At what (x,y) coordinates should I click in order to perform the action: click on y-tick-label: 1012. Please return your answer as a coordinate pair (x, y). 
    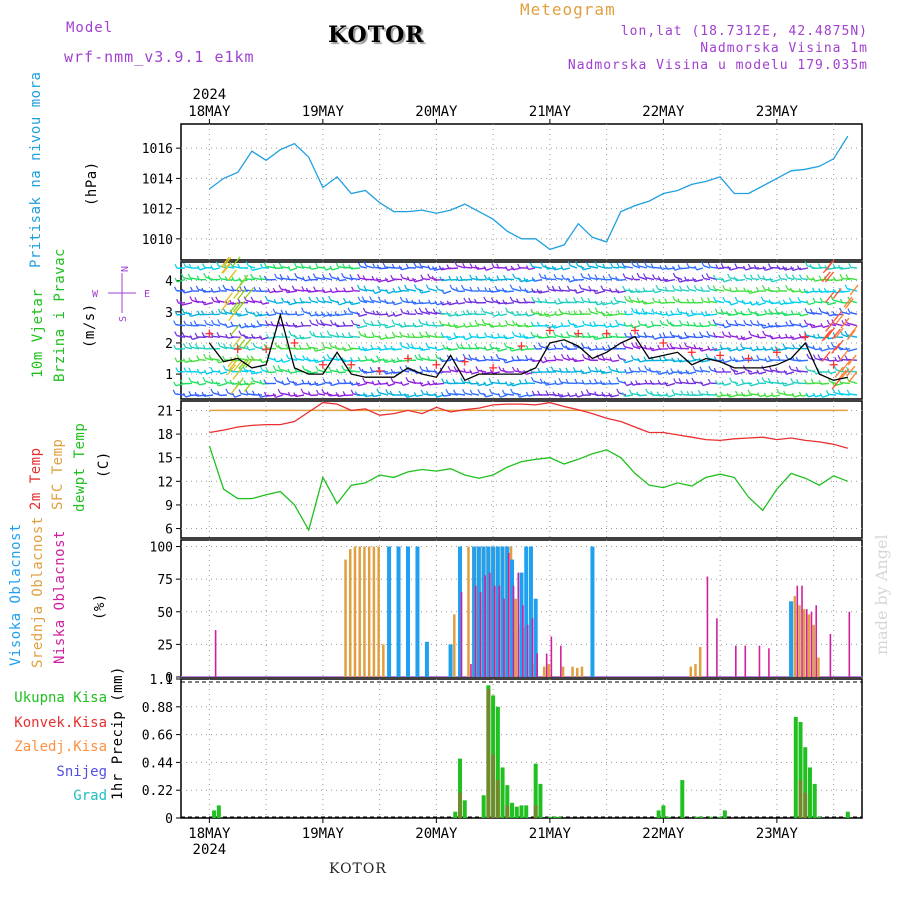
    Looking at the image, I should click on (157, 210).